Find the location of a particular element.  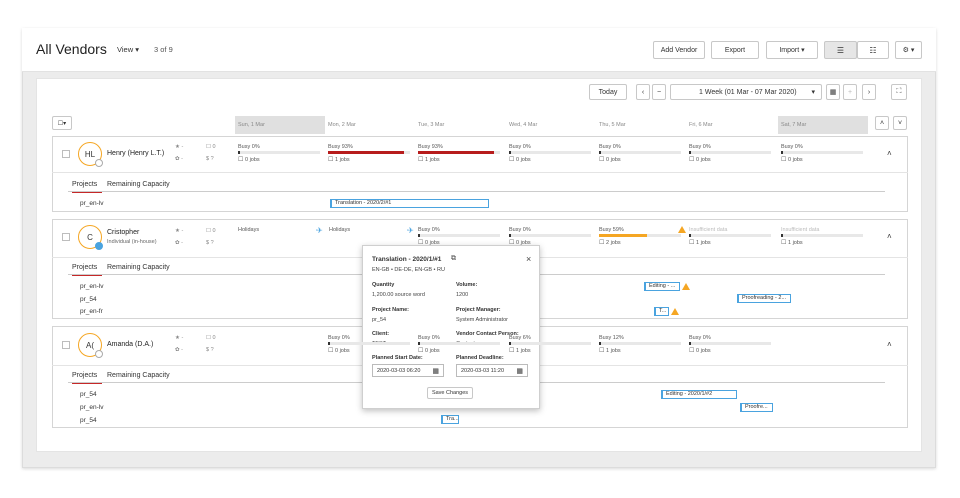

day-header-sun-bg is located at coordinates (280, 125).